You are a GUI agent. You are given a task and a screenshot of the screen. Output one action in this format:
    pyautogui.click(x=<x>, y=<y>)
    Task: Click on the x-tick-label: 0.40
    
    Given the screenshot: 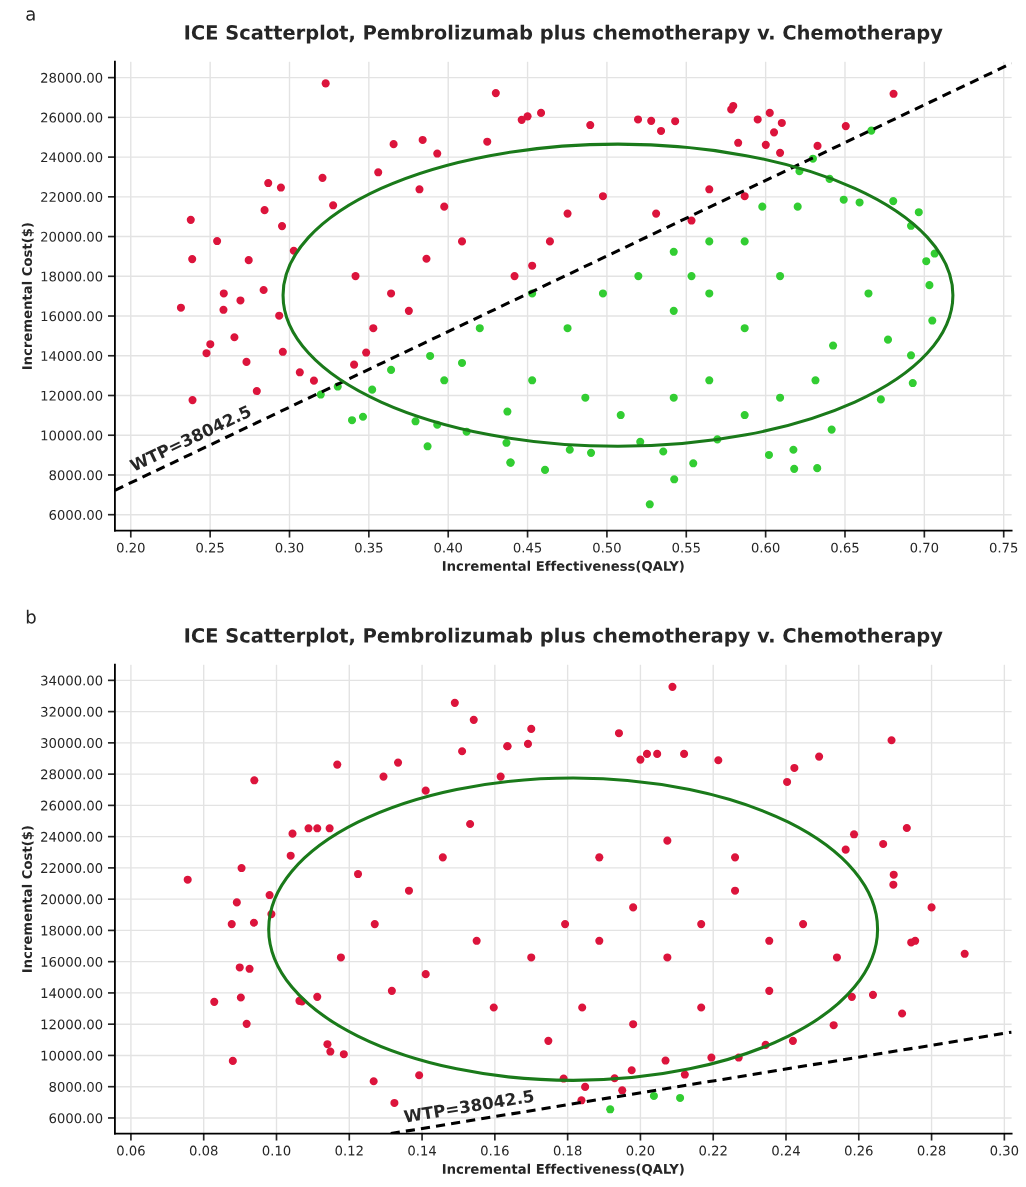 What is the action you would take?
    pyautogui.click(x=448, y=547)
    